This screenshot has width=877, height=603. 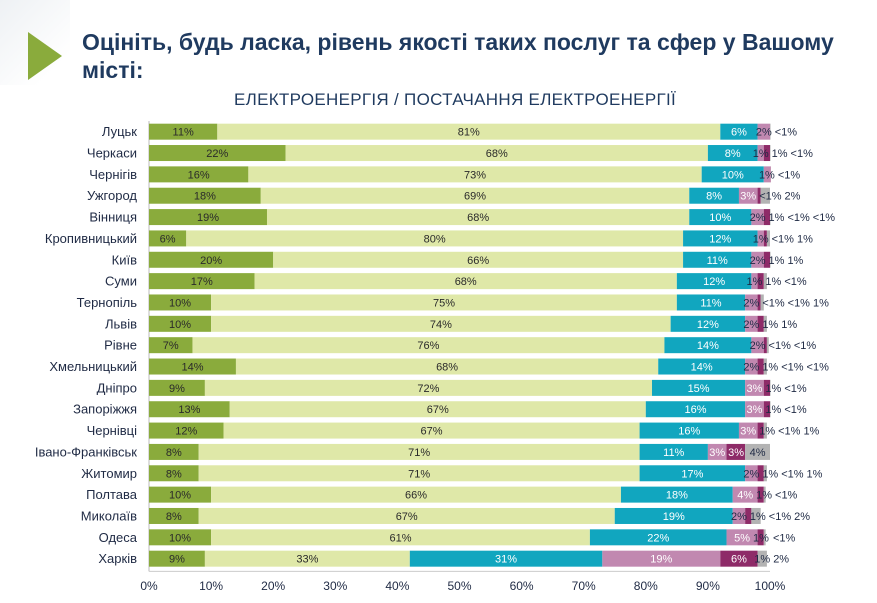 I want to click on segment-label: 12%, so click(x=186, y=432).